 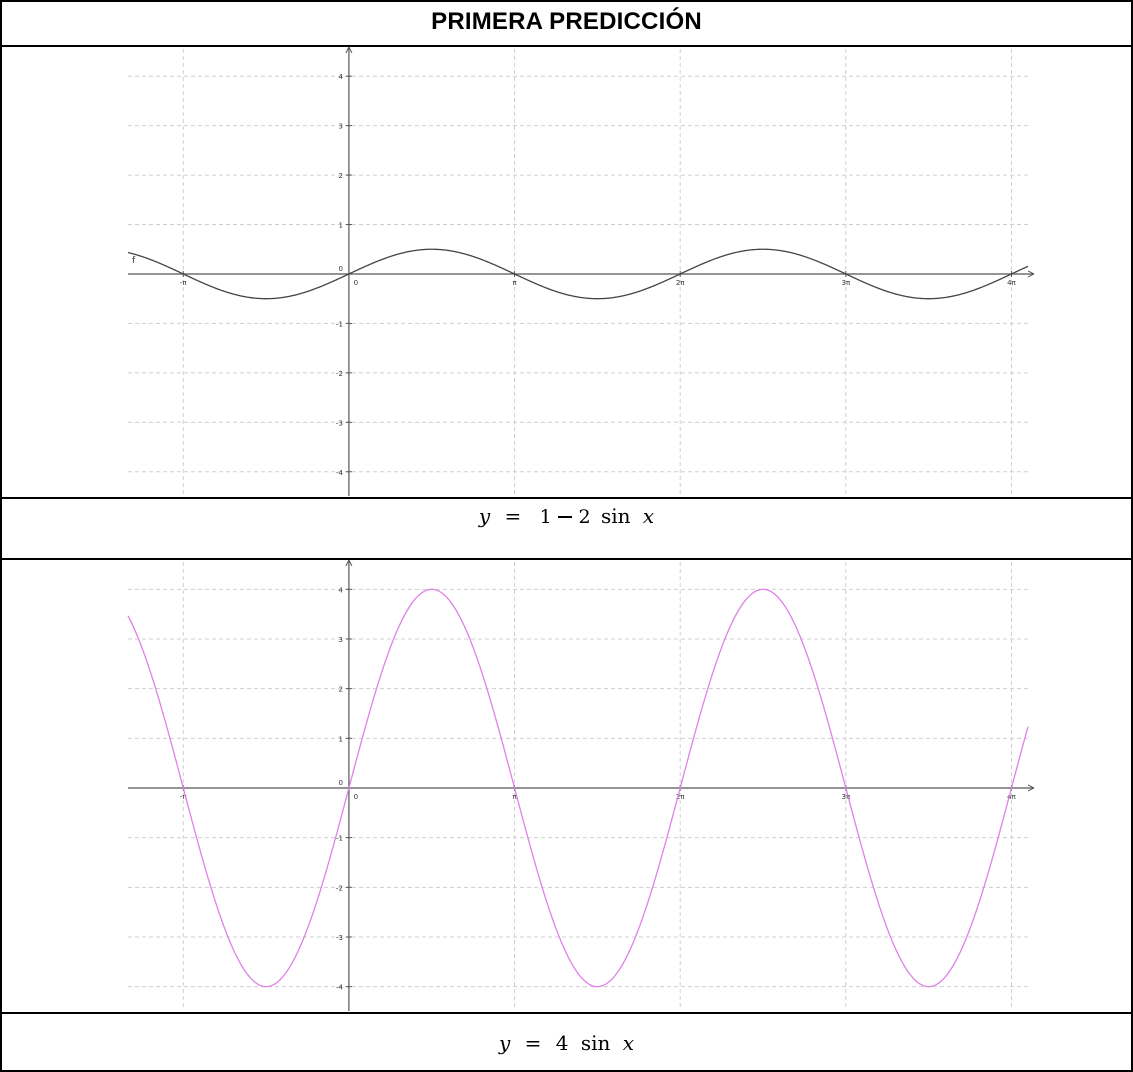 What do you see at coordinates (584, 516) in the screenshot?
I see `fraction-denominator: 2` at bounding box center [584, 516].